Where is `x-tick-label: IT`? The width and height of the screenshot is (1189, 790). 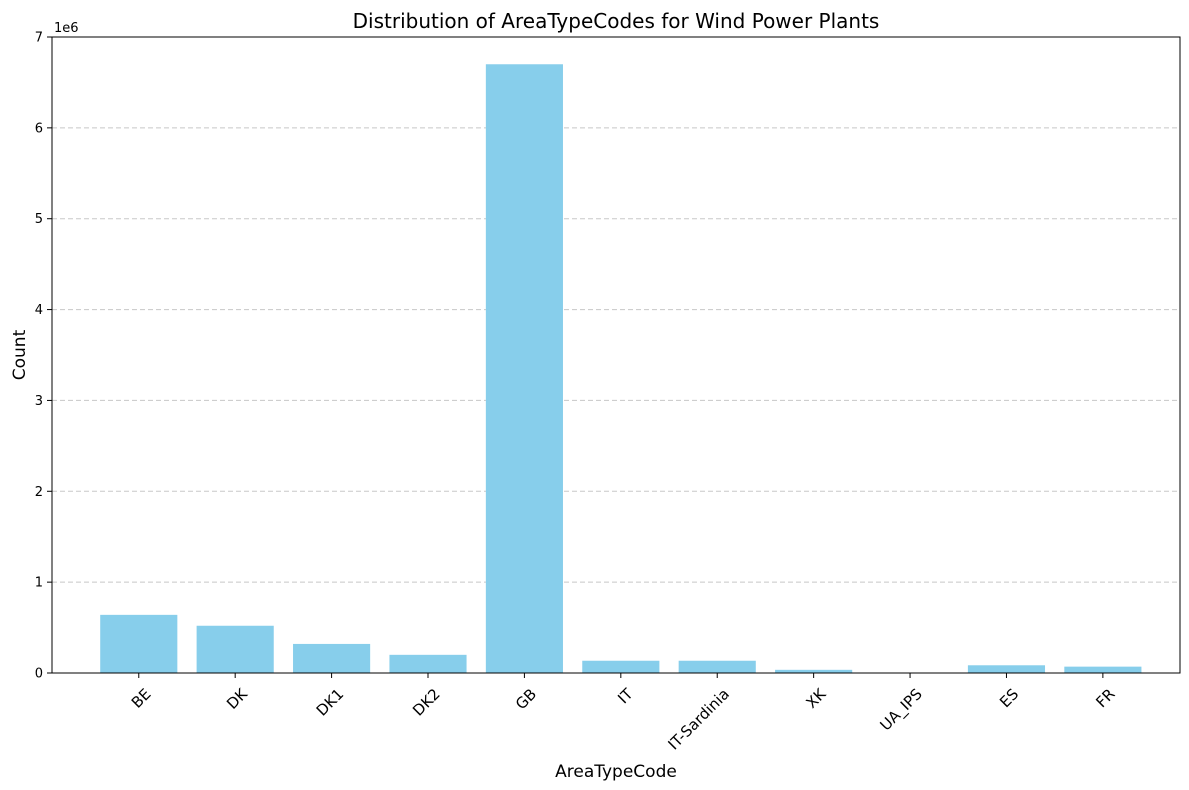
x-tick-label: IT is located at coordinates (625, 695).